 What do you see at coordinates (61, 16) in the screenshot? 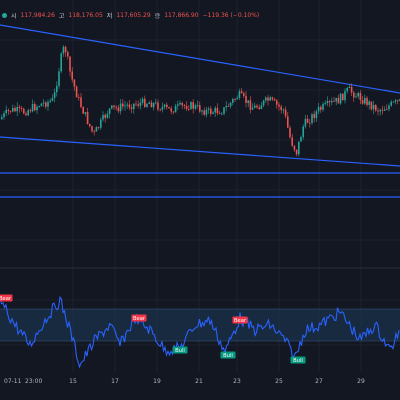
I see `high-label: 고` at bounding box center [61, 16].